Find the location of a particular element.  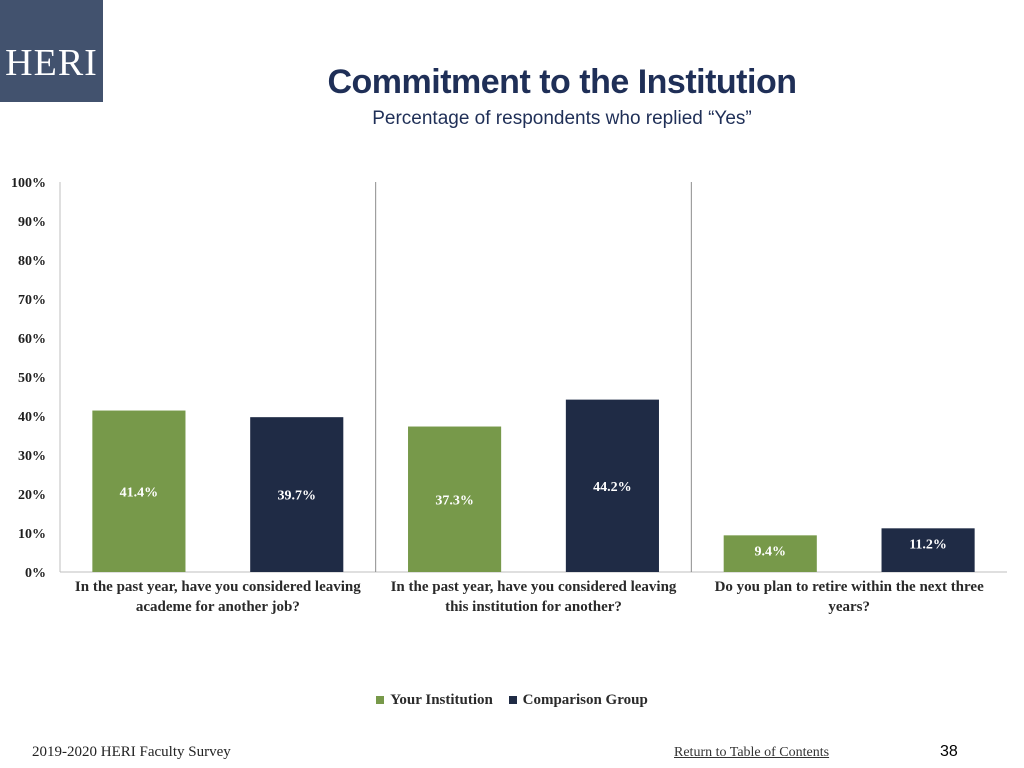

legend-swatch-your-institution is located at coordinates (380, 699).